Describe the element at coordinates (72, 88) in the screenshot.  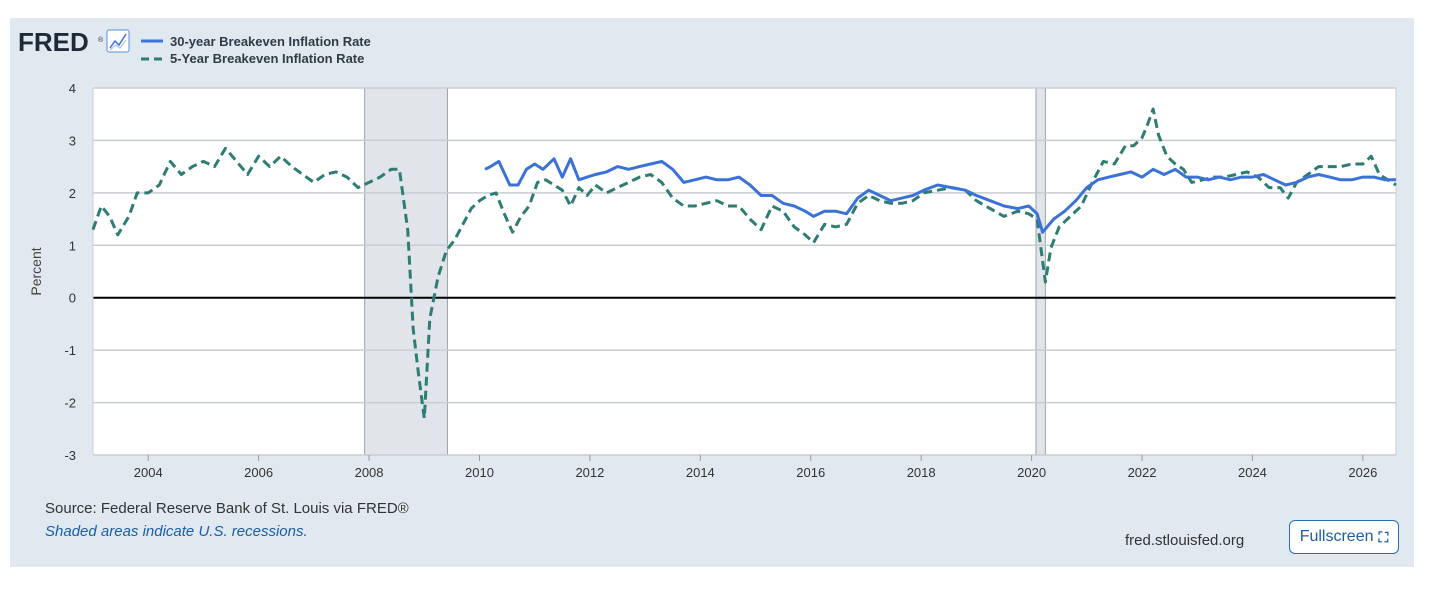
I see `y-tick-label: 4` at that location.